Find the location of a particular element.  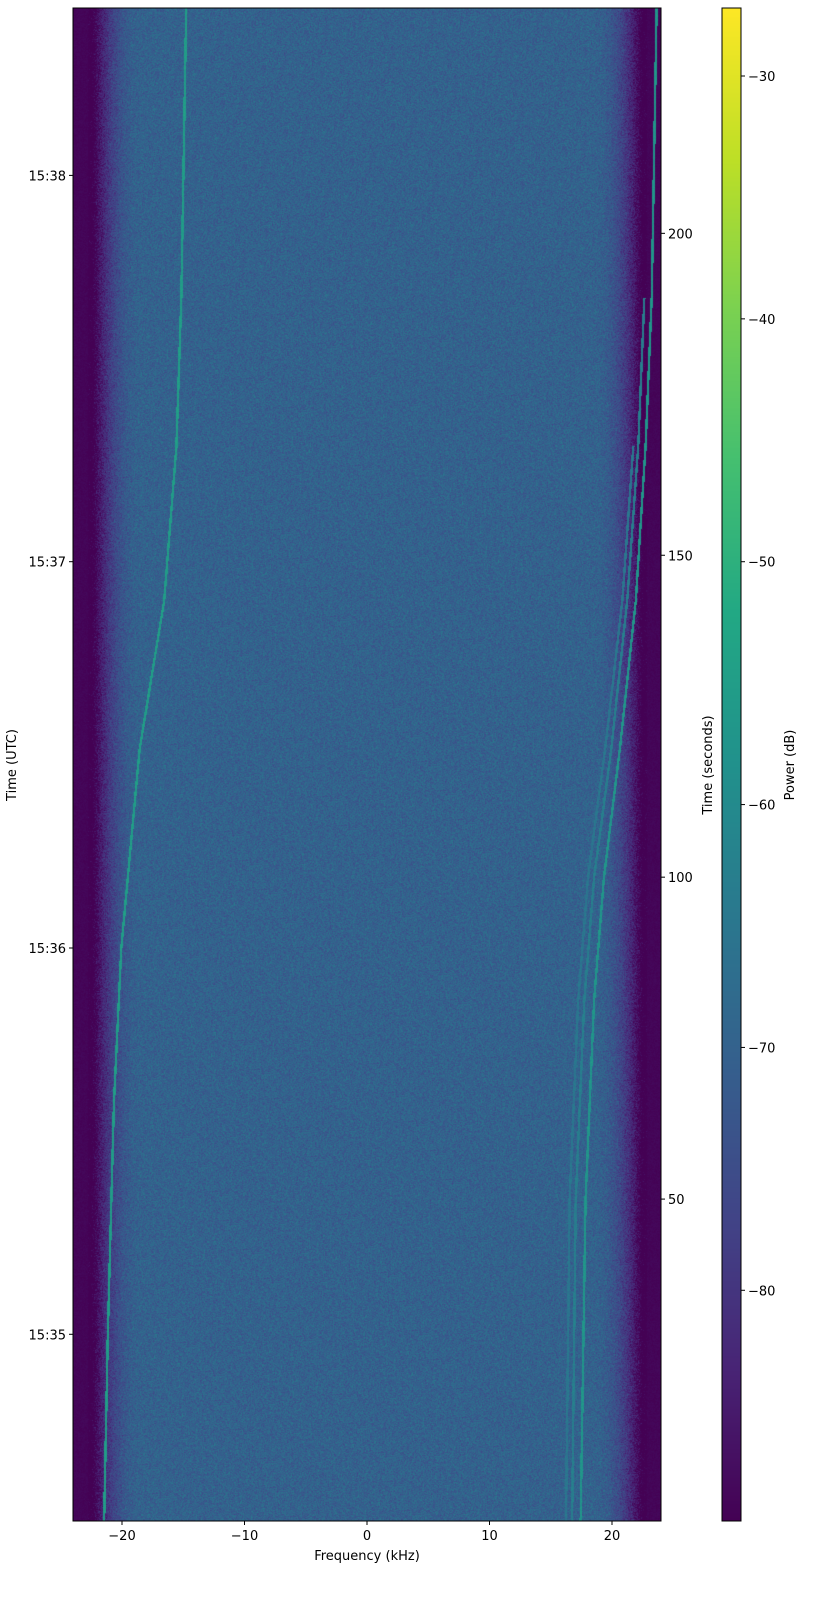

colorbar is located at coordinates (731, 764).